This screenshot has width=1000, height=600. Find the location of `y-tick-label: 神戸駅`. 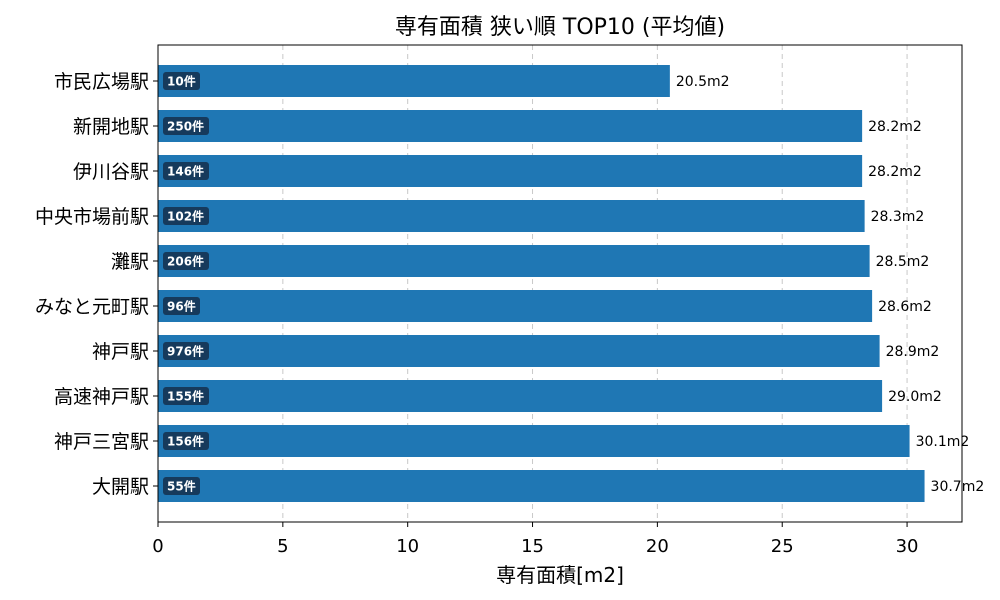

y-tick-label: 神戸駅 is located at coordinates (120, 352).